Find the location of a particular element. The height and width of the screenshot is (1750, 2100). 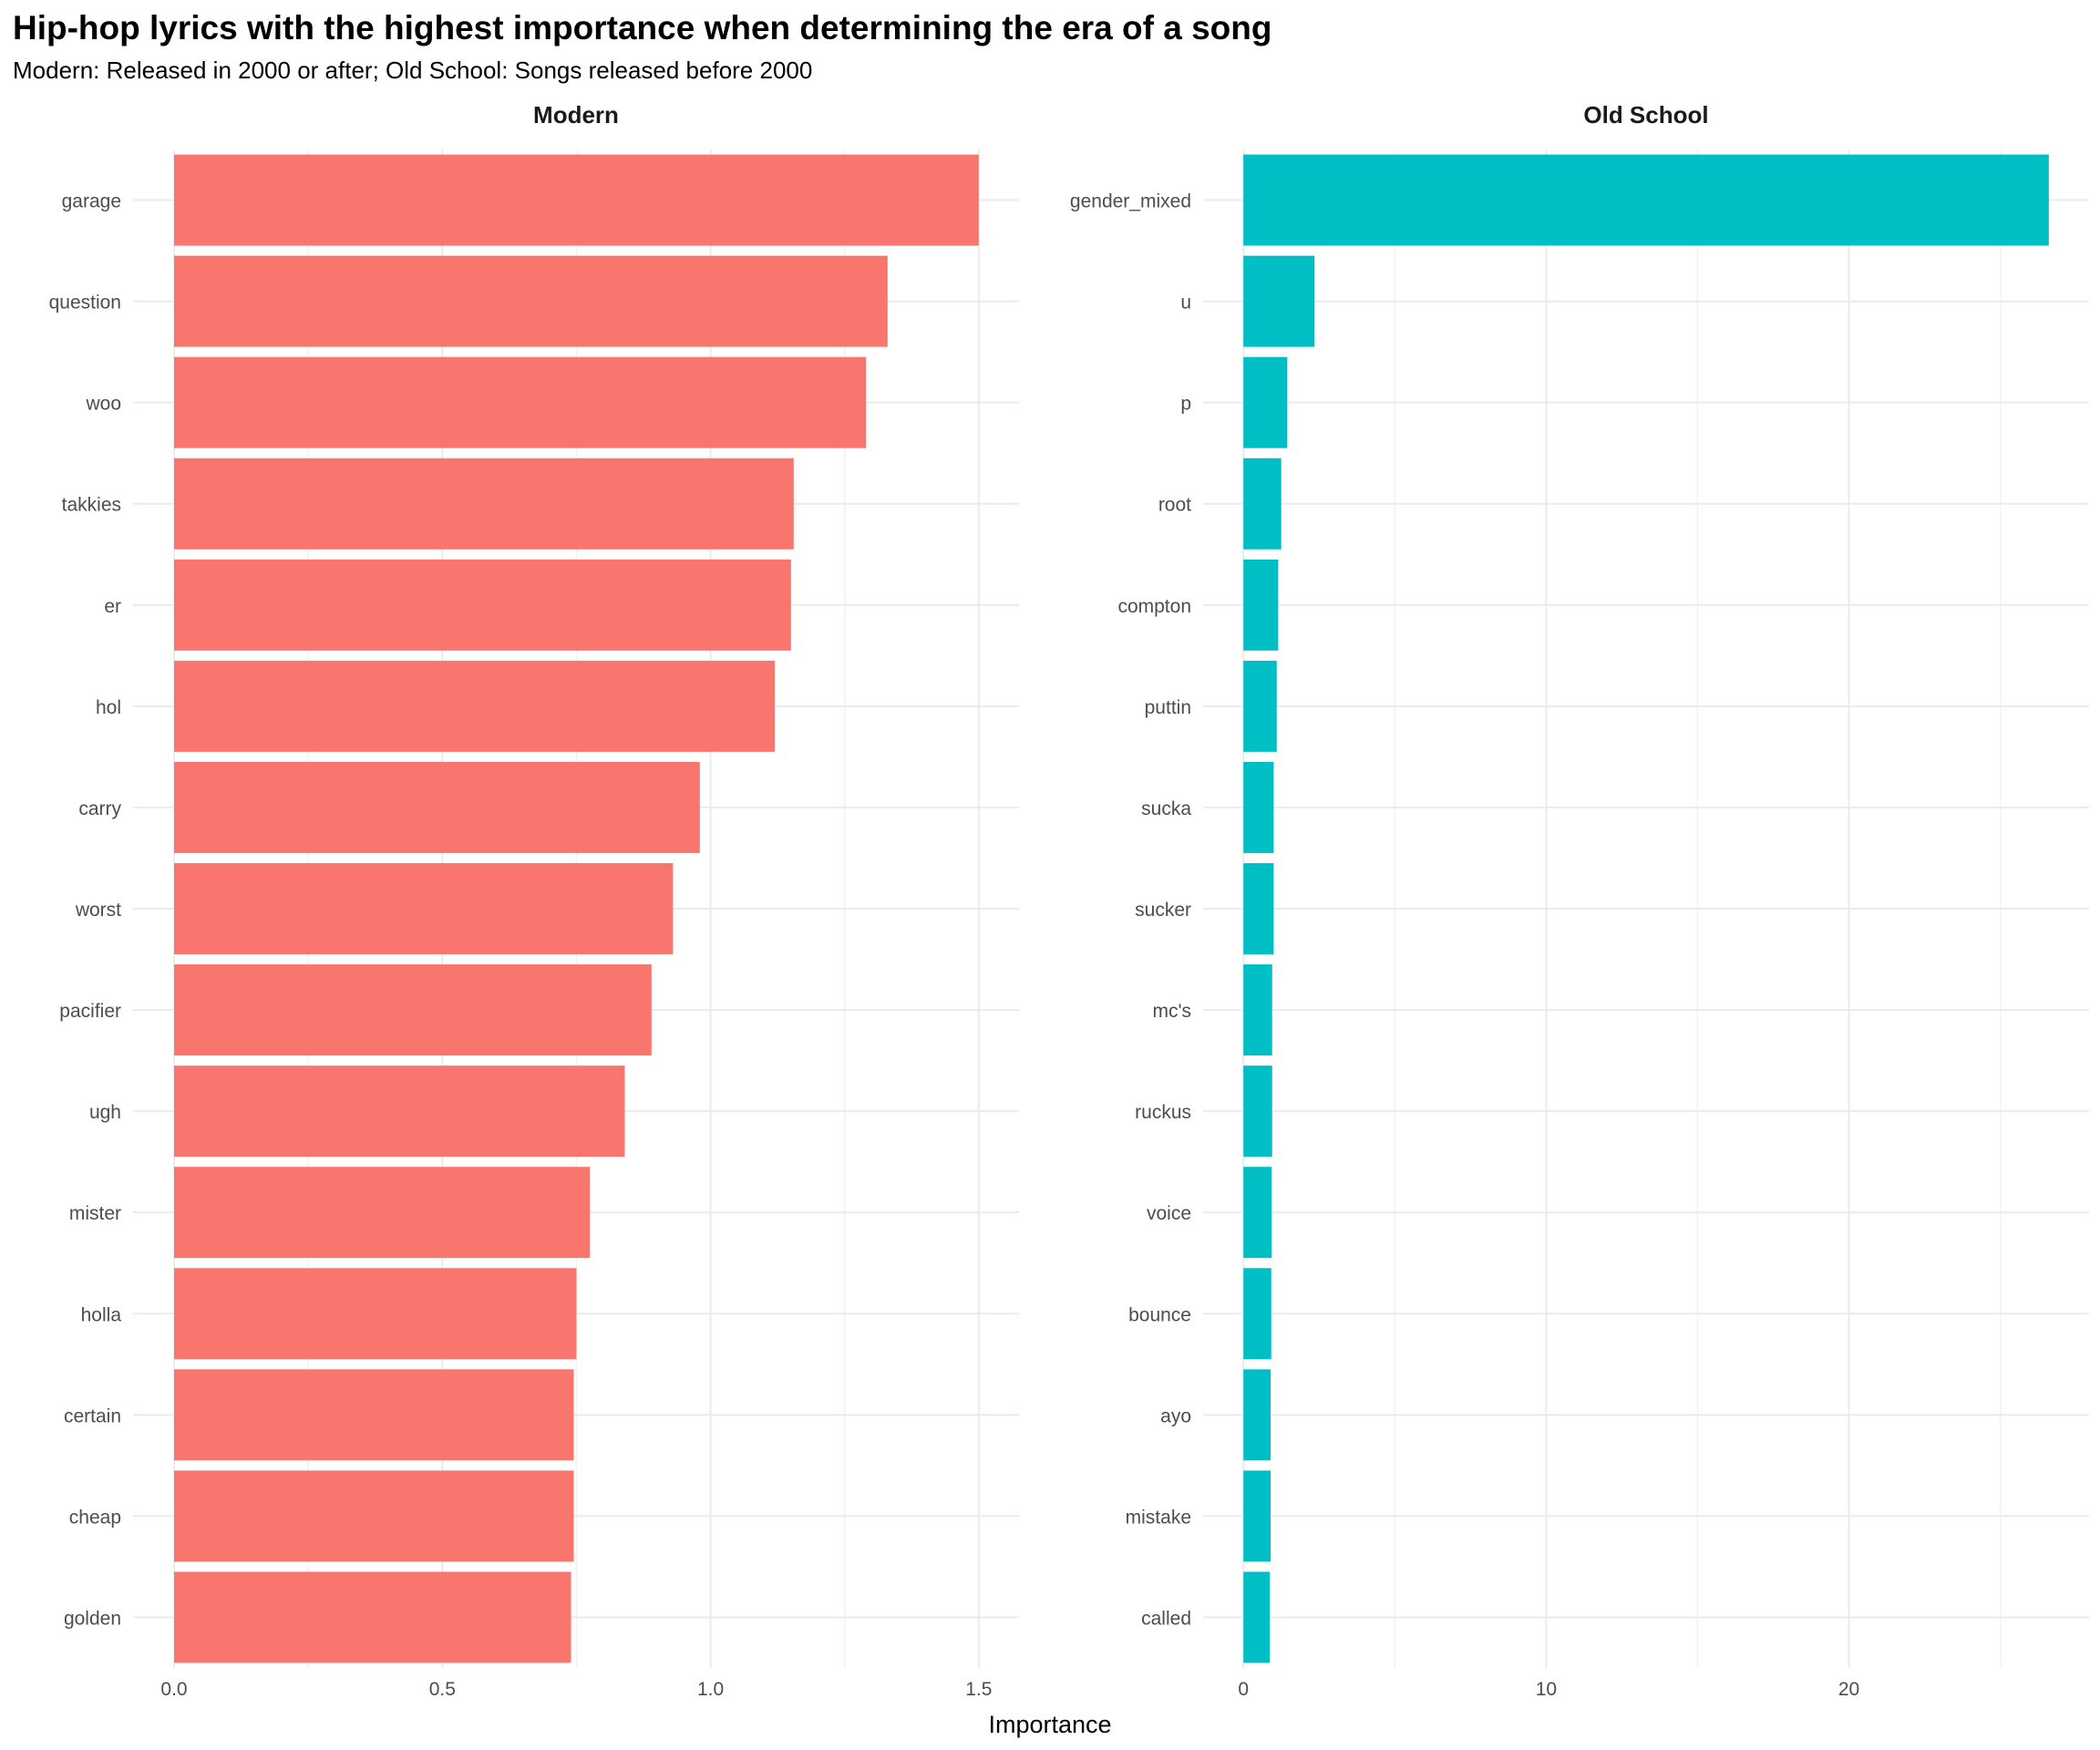

x-tick-label: 0.5 is located at coordinates (443, 1689).